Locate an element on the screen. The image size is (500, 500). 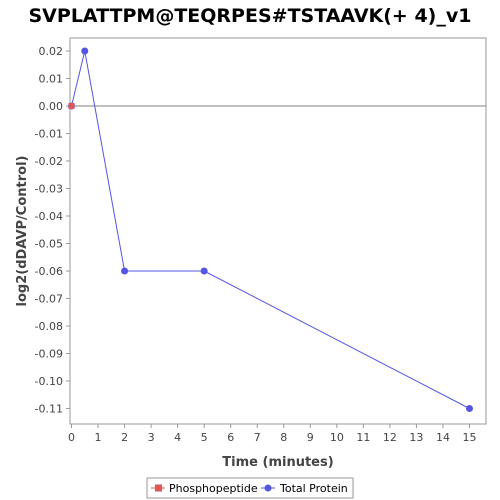
legend-label-total-protein: Total Protein is located at coordinates (313, 488).